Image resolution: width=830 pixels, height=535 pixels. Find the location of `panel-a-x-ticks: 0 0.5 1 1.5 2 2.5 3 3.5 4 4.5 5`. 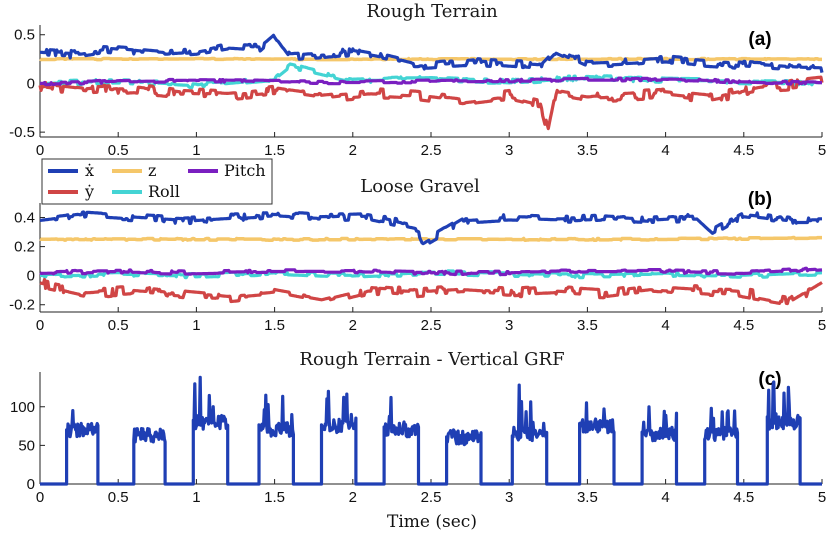

panel-a-x-ticks: 0 0.5 1 1.5 2 2.5 3 3.5 4 4.5 5 is located at coordinates (431, 145).